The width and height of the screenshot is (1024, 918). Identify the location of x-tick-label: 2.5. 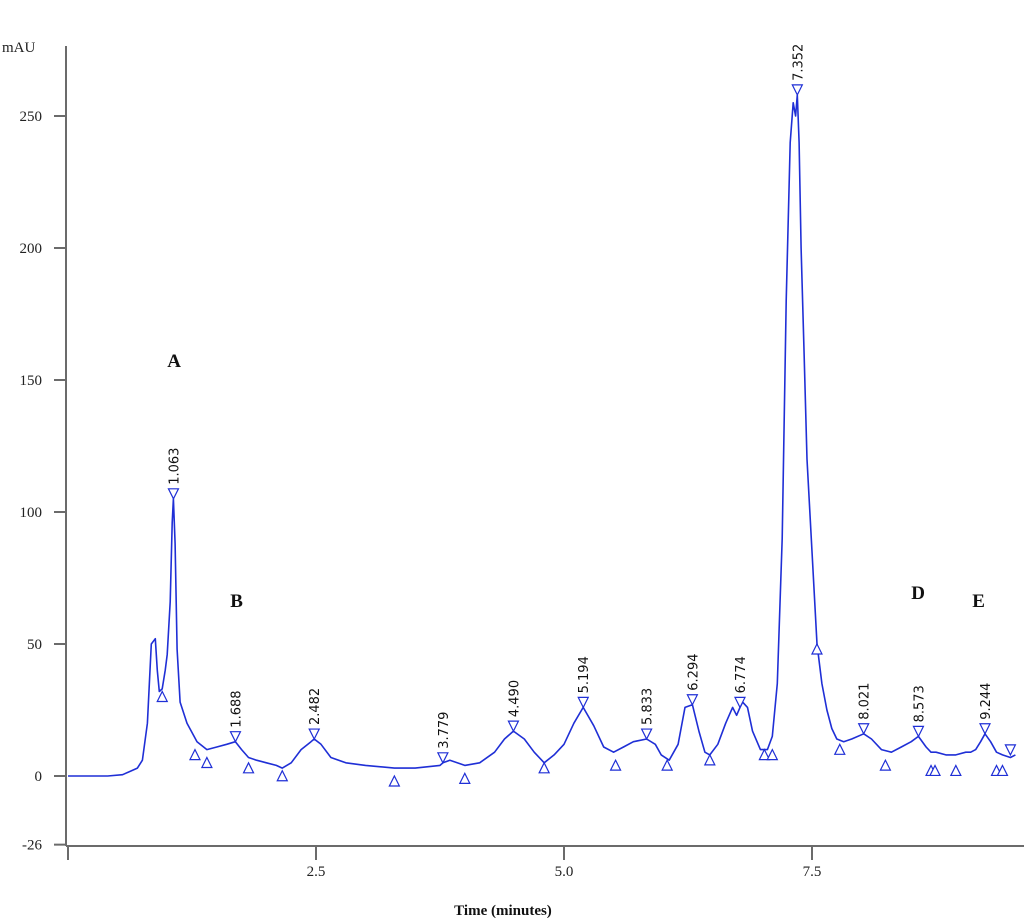
(316, 872).